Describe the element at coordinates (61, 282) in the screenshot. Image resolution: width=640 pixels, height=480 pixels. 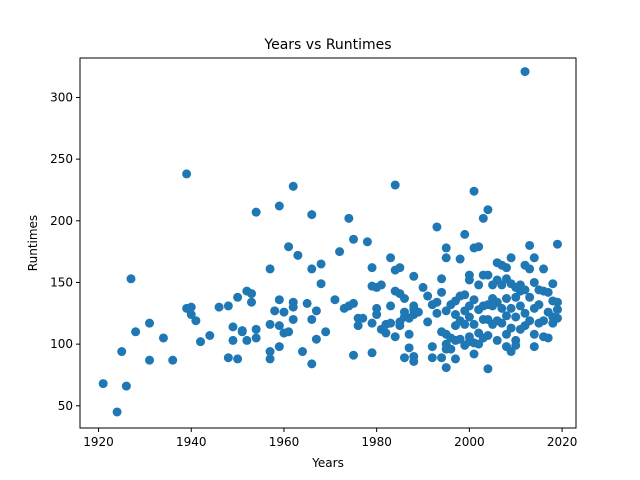
I see `y-tick-label: 150` at that location.